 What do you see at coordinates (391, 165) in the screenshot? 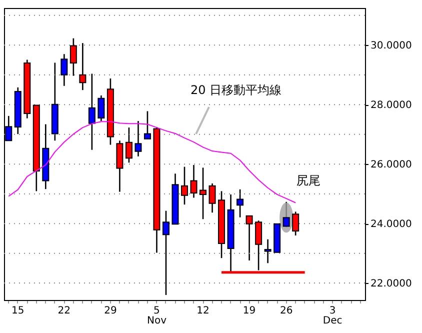
I see `y-tick-label: 26.0000` at bounding box center [391, 165].